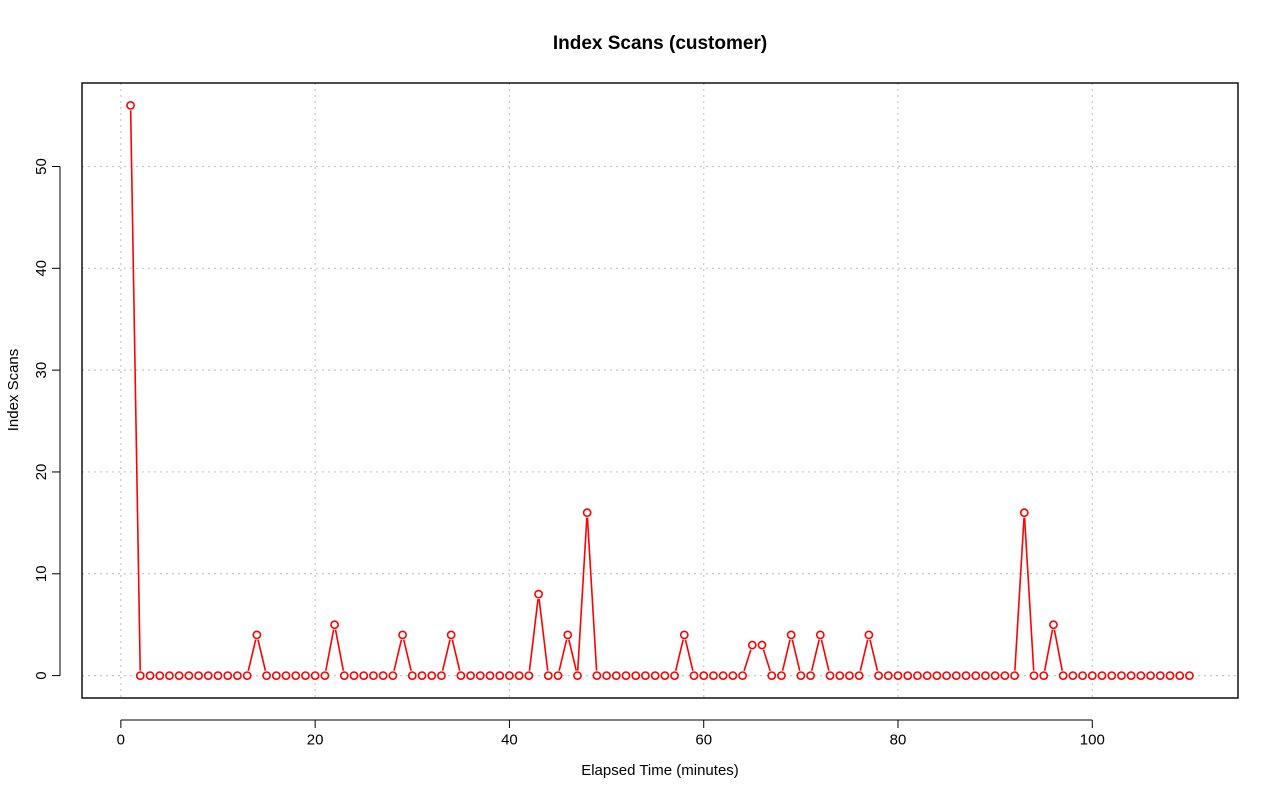 Image resolution: width=1280 pixels, height=801 pixels. What do you see at coordinates (660, 770) in the screenshot?
I see `x-axis-label: Elapsed Time (minutes)` at bounding box center [660, 770].